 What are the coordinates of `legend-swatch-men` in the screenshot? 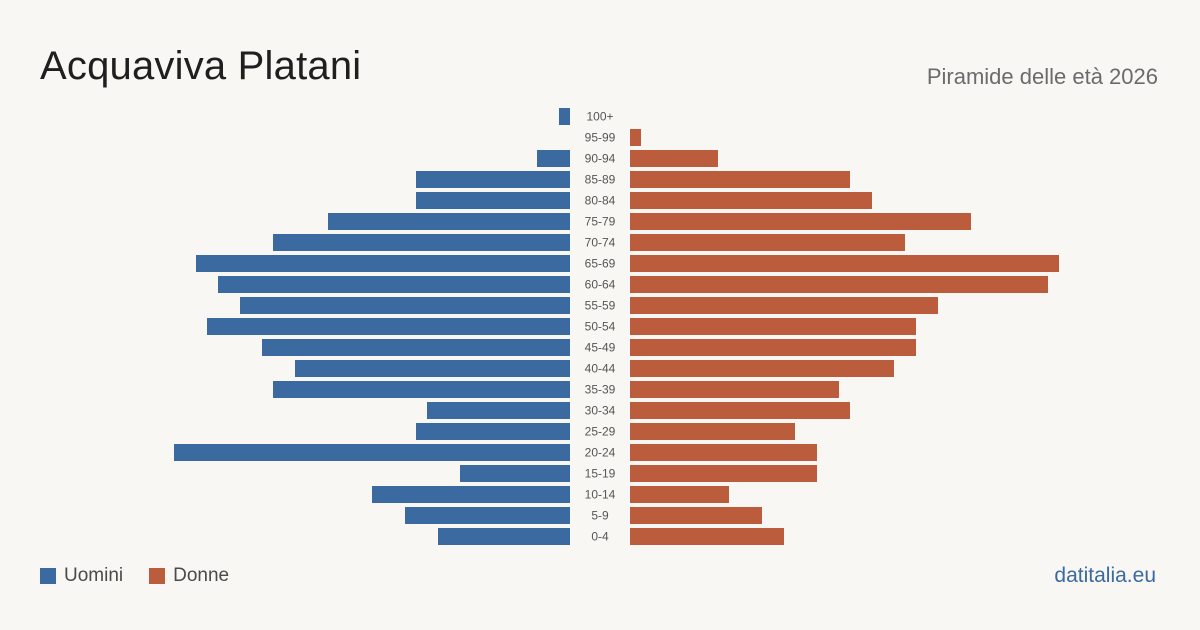 It's located at (48, 576).